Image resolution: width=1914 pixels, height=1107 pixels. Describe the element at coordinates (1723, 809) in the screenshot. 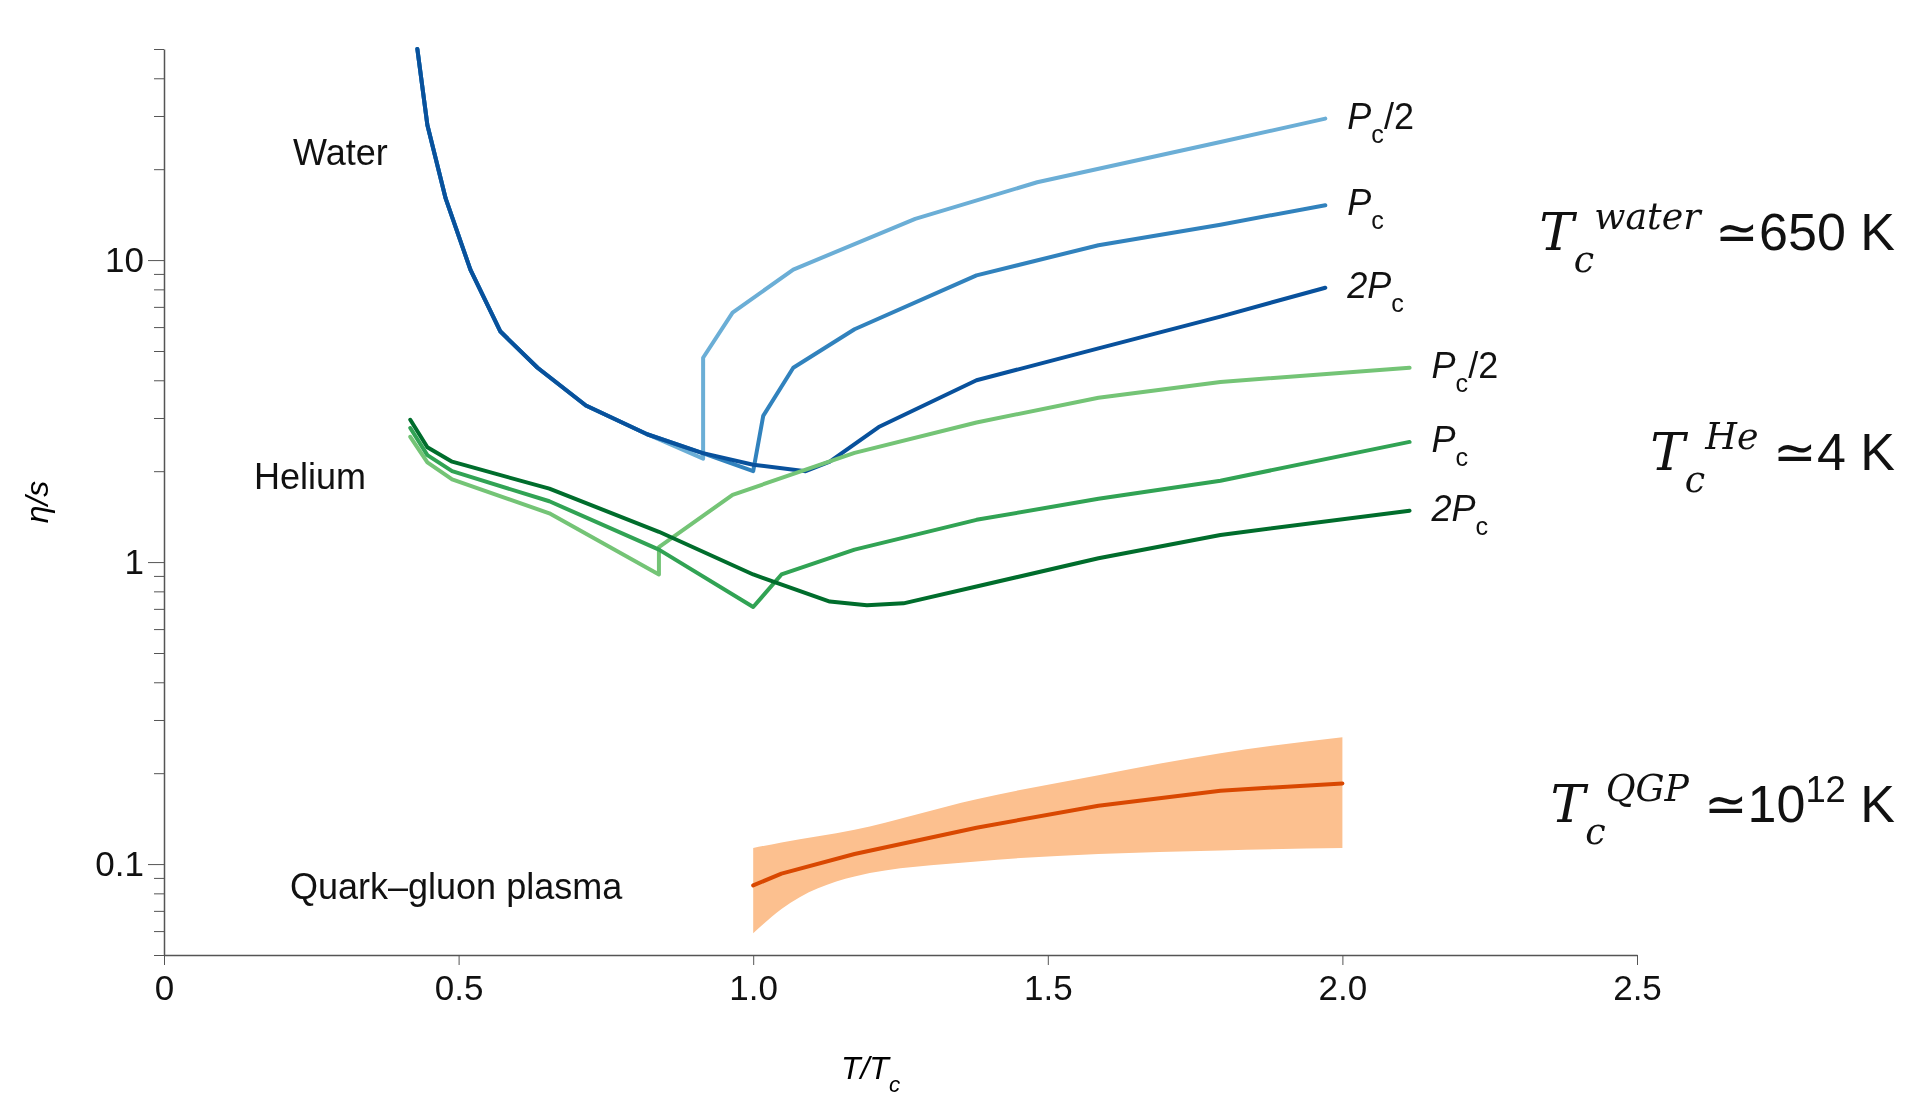

I see `annotation: T$_{c}$$^{QGP}$ ≃10$^{12}$ K` at that location.